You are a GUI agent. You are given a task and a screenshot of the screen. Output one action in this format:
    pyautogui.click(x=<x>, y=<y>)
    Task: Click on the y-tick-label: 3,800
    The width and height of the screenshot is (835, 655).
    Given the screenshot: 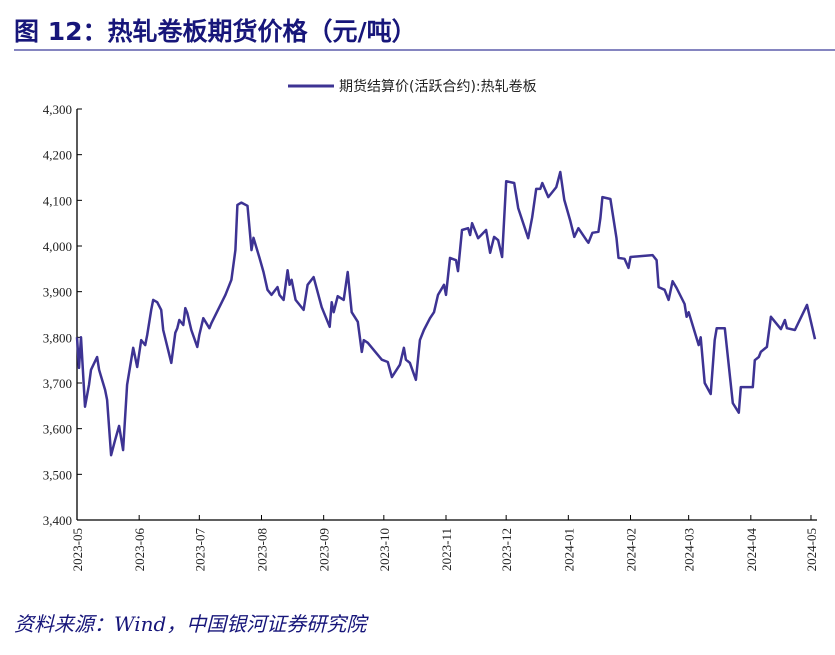 What is the action you would take?
    pyautogui.click(x=57, y=337)
    